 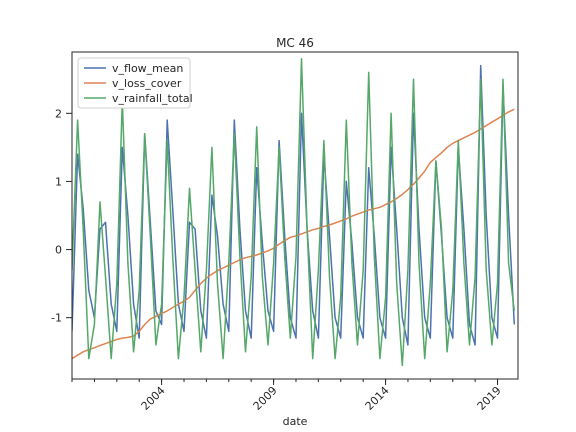 What do you see at coordinates (58, 181) in the screenshot?
I see `y-tick-label: 1` at bounding box center [58, 181].